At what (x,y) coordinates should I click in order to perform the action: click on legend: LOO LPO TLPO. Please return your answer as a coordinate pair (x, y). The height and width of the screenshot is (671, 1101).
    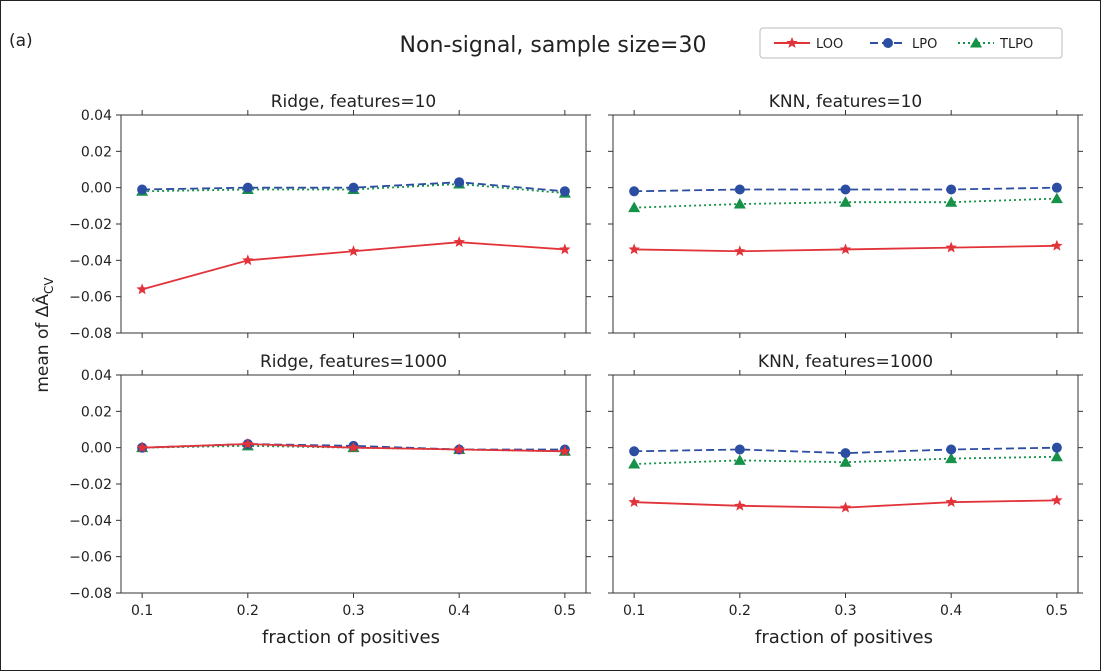
    Looking at the image, I should click on (911, 43).